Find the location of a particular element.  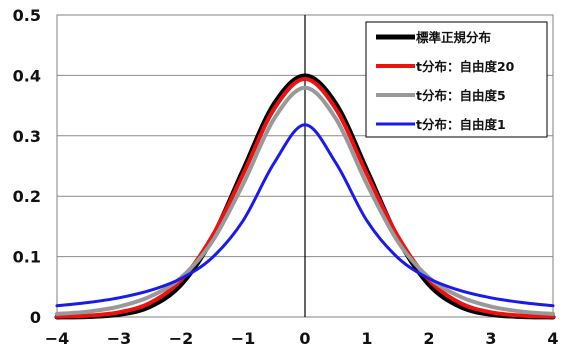

x-tick-label: 3 is located at coordinates (490, 338).